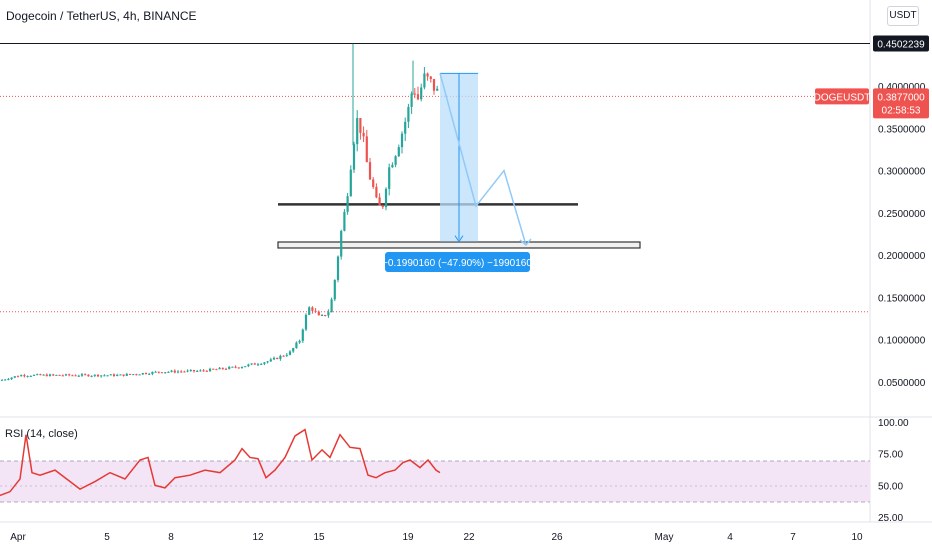 The height and width of the screenshot is (550, 932). What do you see at coordinates (902, 87) in the screenshot?
I see `price-tick-label: 0.4000000` at bounding box center [902, 87].